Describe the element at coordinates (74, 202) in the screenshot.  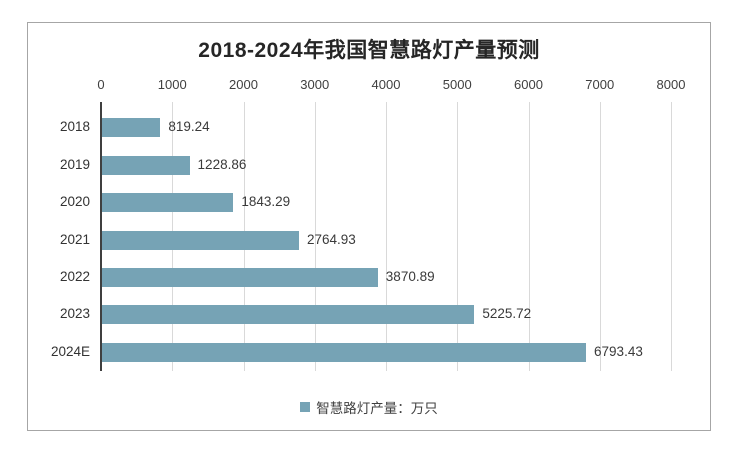
I see `category-label: 2020` at that location.